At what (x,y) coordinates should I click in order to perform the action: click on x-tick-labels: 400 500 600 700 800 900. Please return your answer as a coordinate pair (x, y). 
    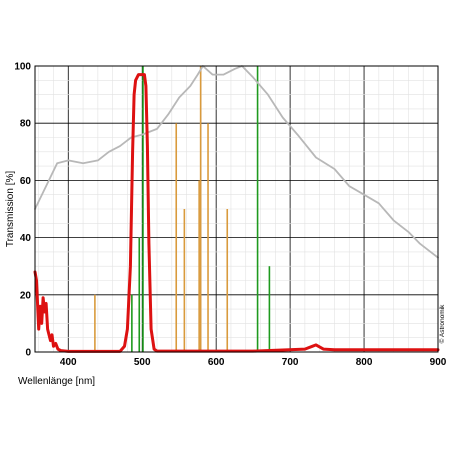
    Looking at the image, I should click on (253, 362).